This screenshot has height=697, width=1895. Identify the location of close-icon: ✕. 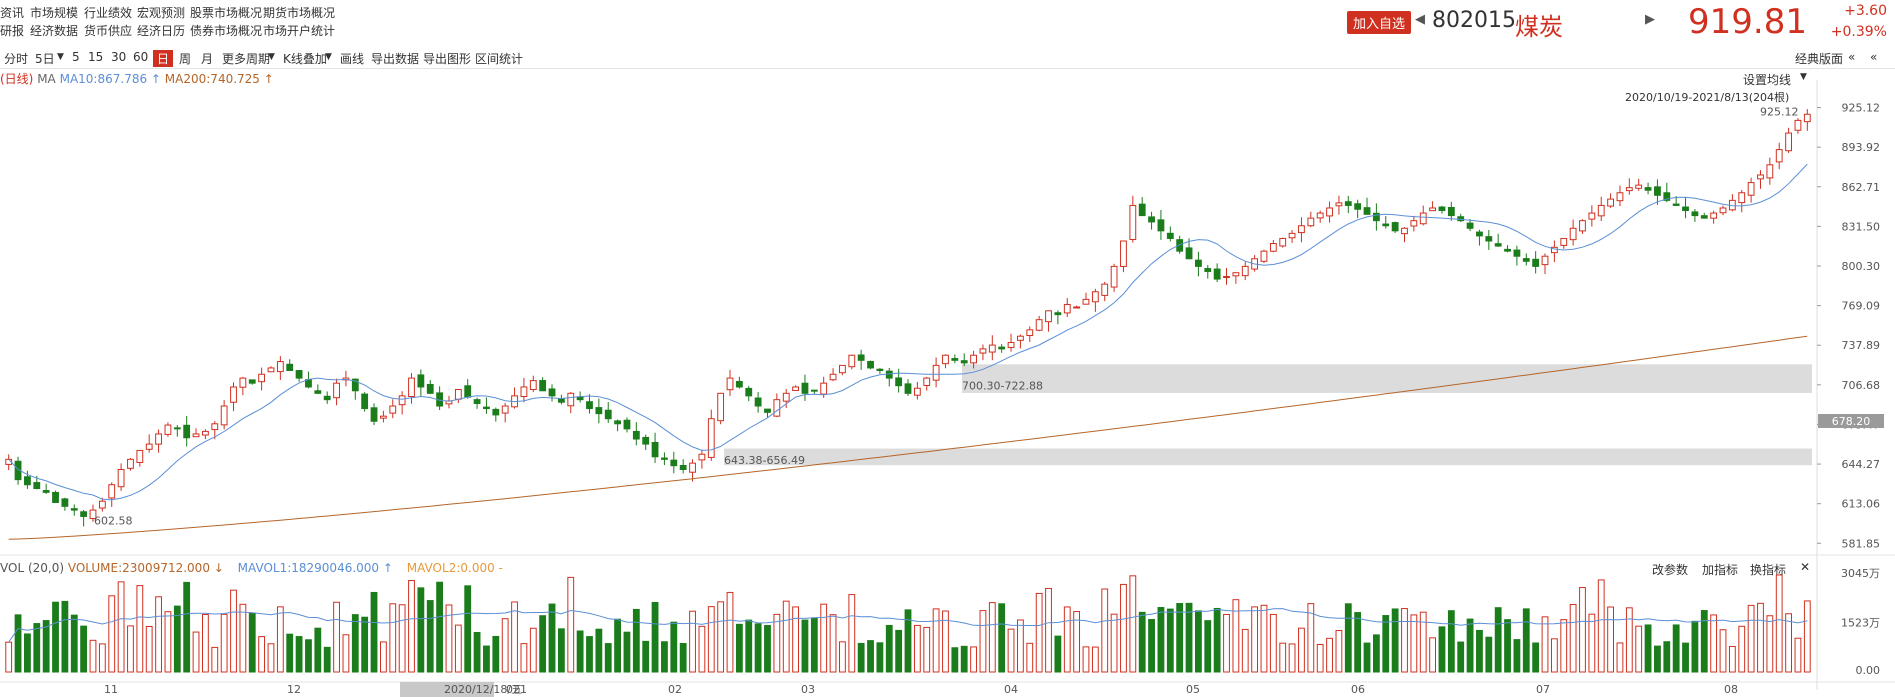
(1805, 567).